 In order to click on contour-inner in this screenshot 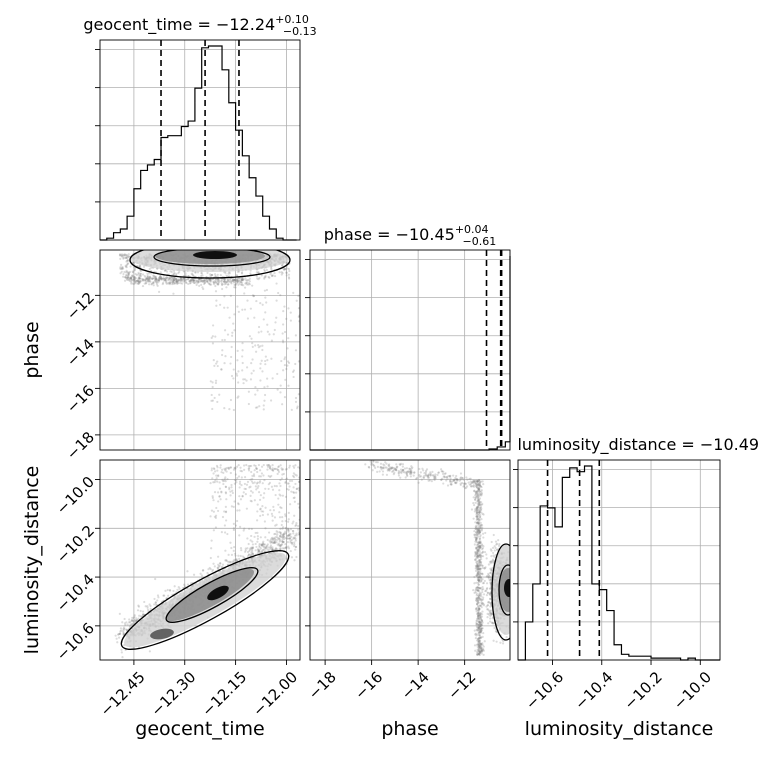, I will do `click(212, 258)`.